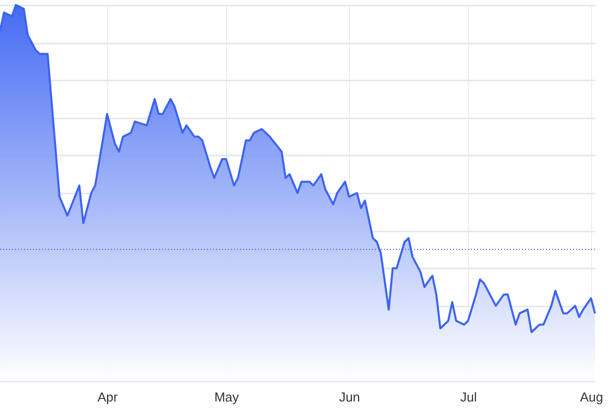 This screenshot has width=615, height=410. I want to click on x-tick-label: Jul, so click(468, 397).